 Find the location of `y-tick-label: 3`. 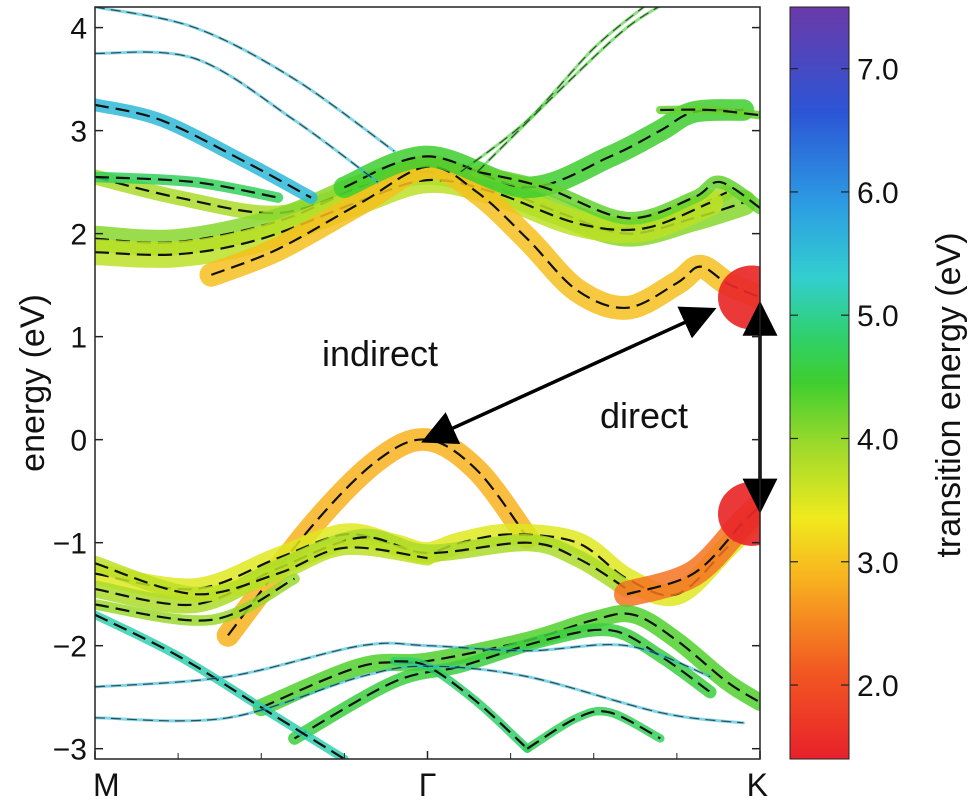

y-tick-label: 3 is located at coordinates (78, 132).